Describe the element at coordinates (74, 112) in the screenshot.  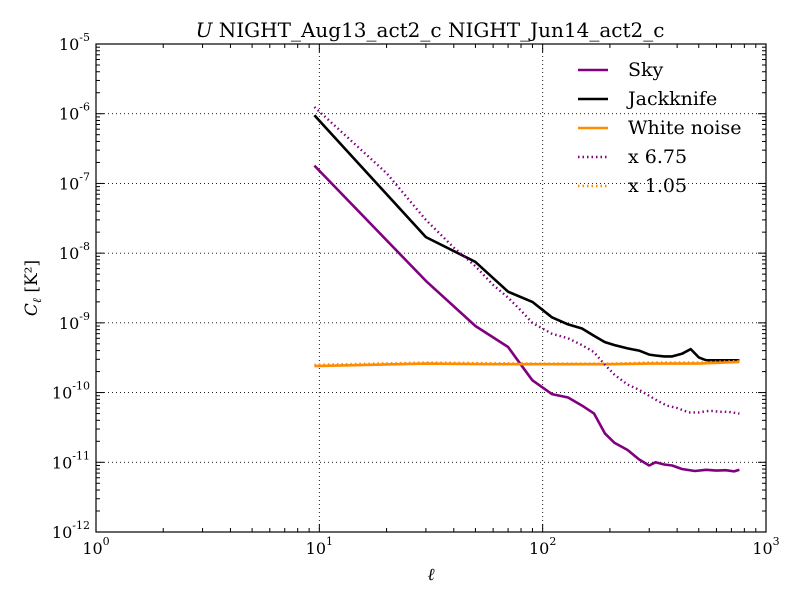
I see `y-tick-label: 10⁻⁶` at that location.